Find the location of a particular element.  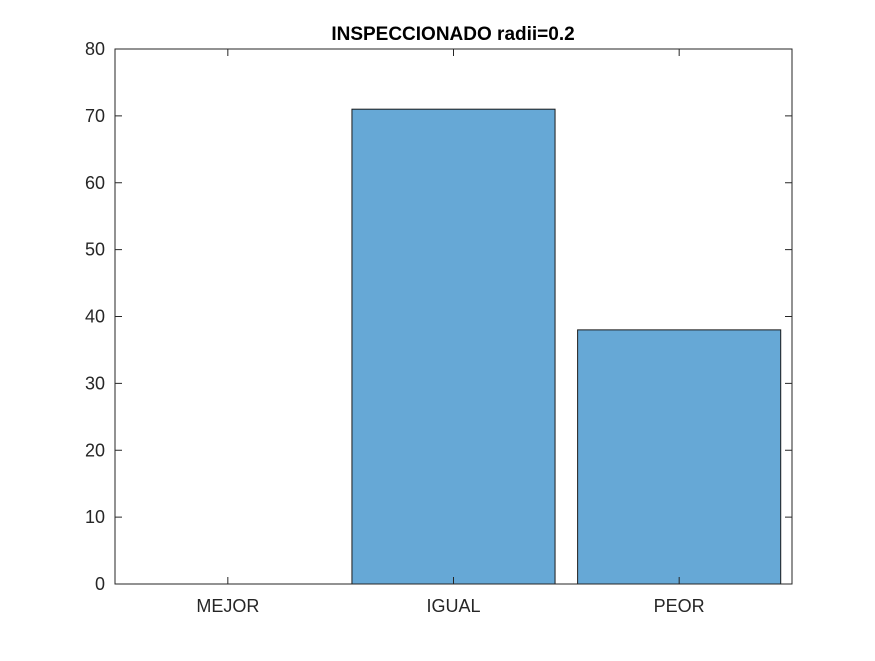

y-tick-label: 60 is located at coordinates (95, 183).